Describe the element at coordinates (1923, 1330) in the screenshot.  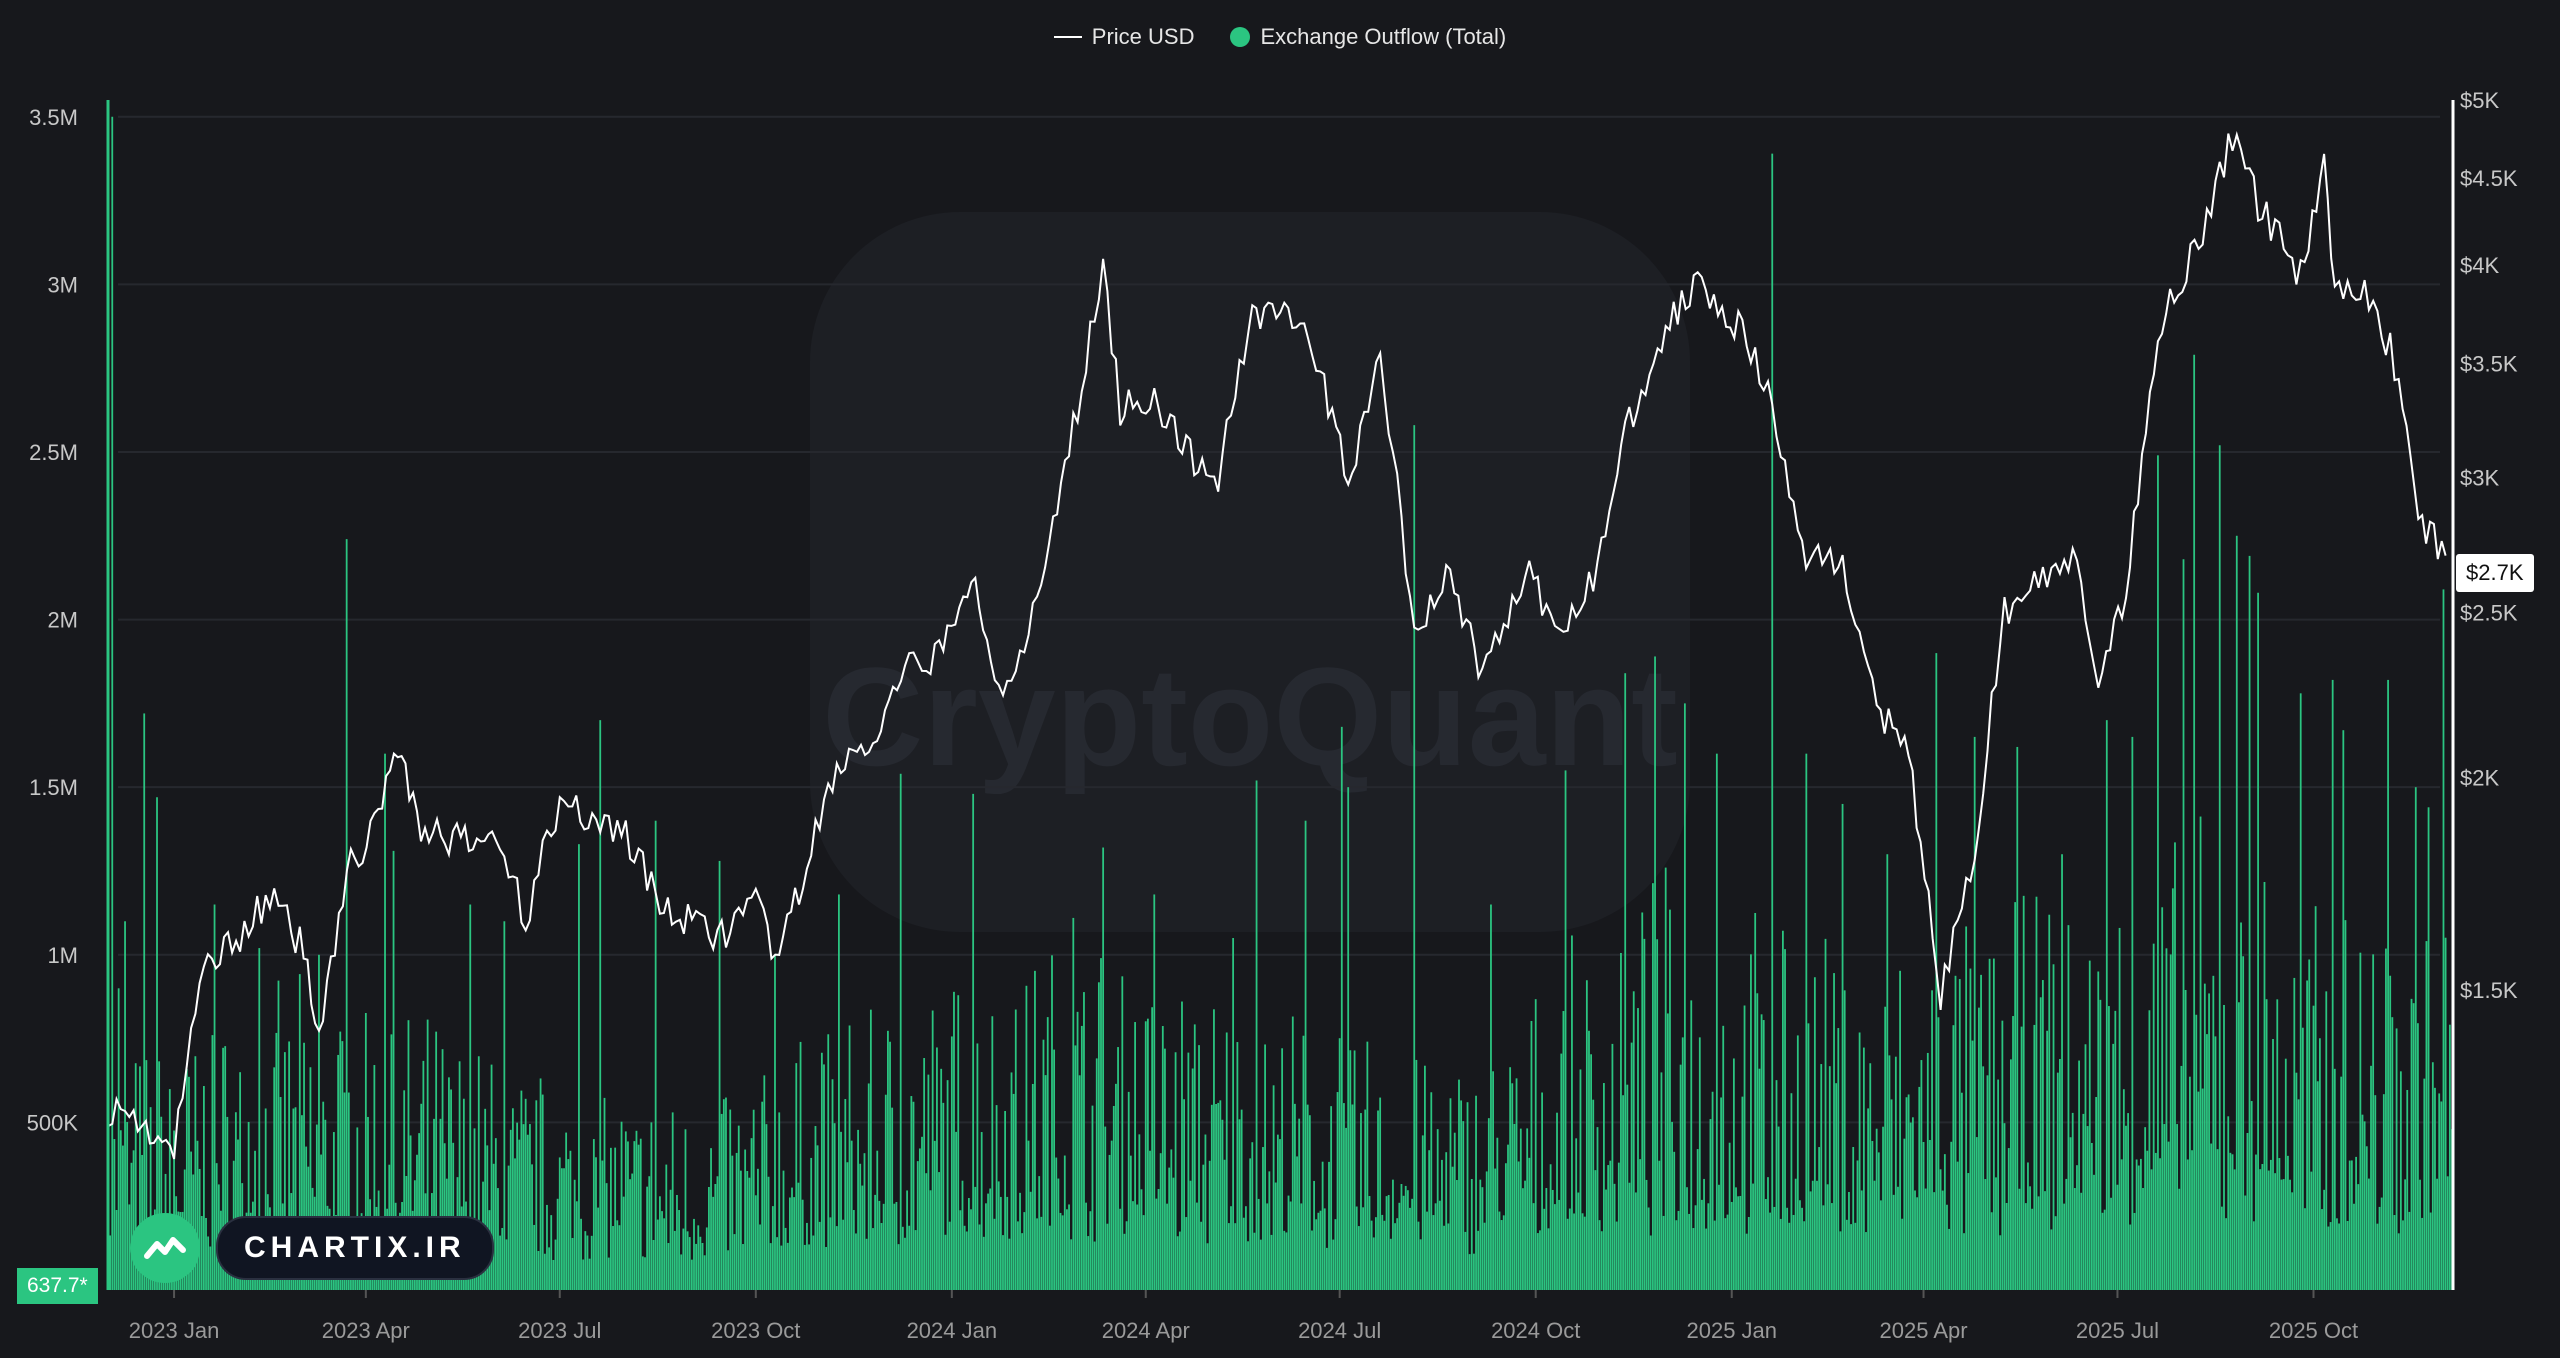
I see `x-tick-label: 2025 Apr` at that location.